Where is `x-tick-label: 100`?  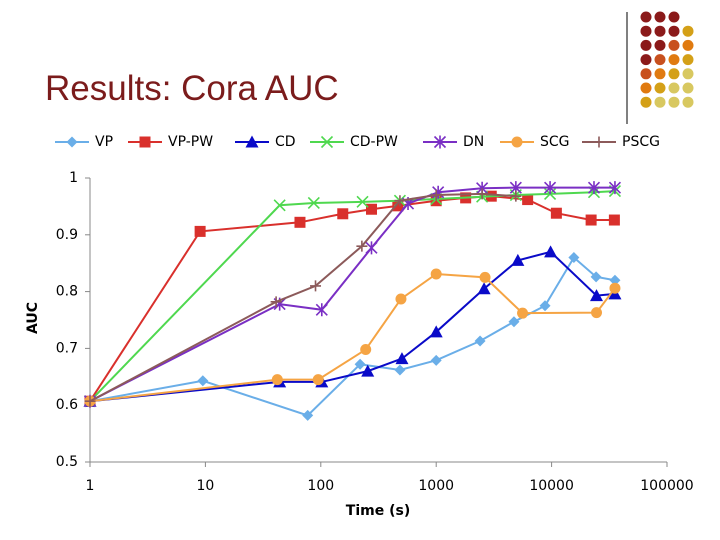
x-tick-label: 100 is located at coordinates (320, 486).